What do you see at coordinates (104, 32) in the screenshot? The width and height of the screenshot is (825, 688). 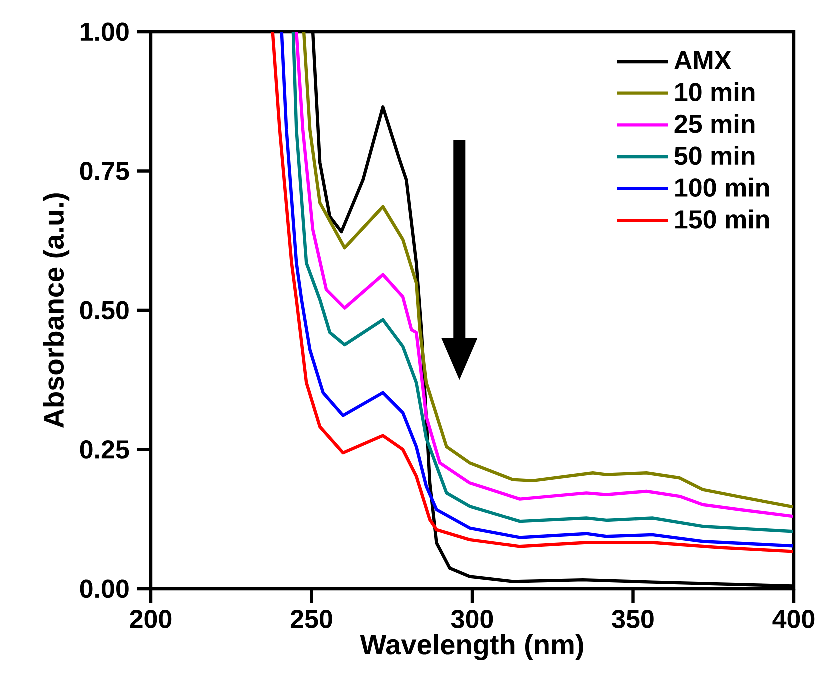 I see `y-tick-label: 1.00` at bounding box center [104, 32].